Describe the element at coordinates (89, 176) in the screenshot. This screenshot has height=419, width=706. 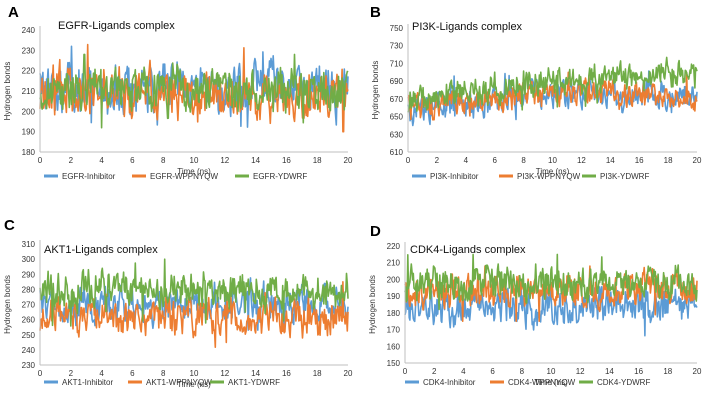
I see `legend-label: EGFR-Inhibitor` at that location.